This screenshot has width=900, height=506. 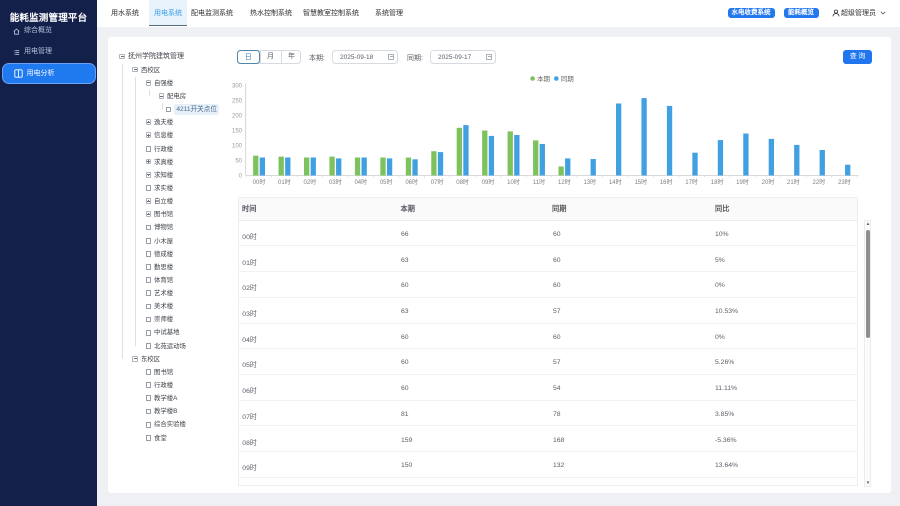 What do you see at coordinates (238, 162) in the screenshot?
I see `svg-text: 50` at bounding box center [238, 162].